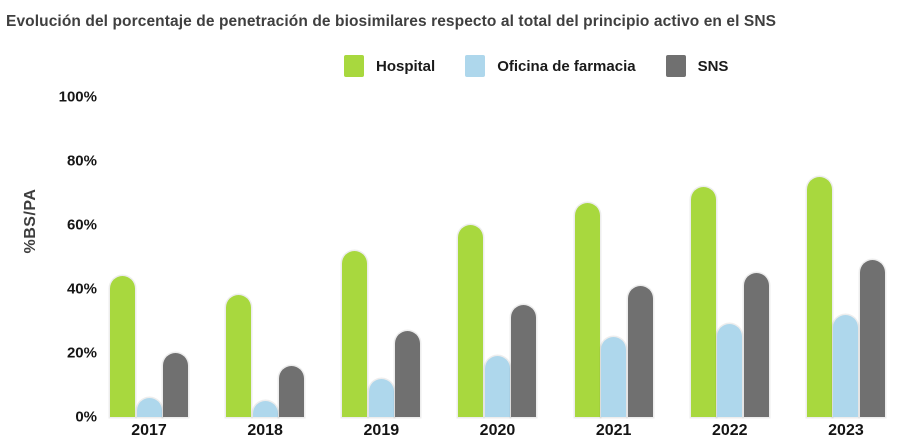  What do you see at coordinates (86, 417) in the screenshot?
I see `y-tick-label-0: 0%` at bounding box center [86, 417].